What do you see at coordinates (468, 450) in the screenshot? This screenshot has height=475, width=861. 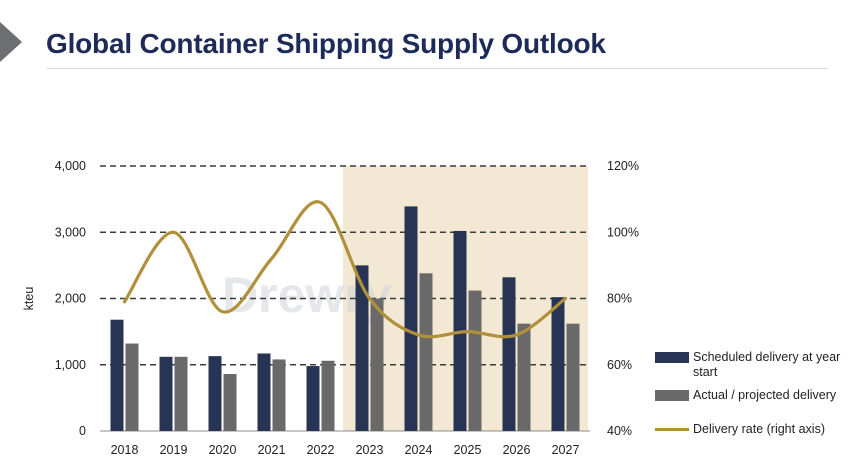 I see `x-axis-tick-label: 2025` at bounding box center [468, 450].